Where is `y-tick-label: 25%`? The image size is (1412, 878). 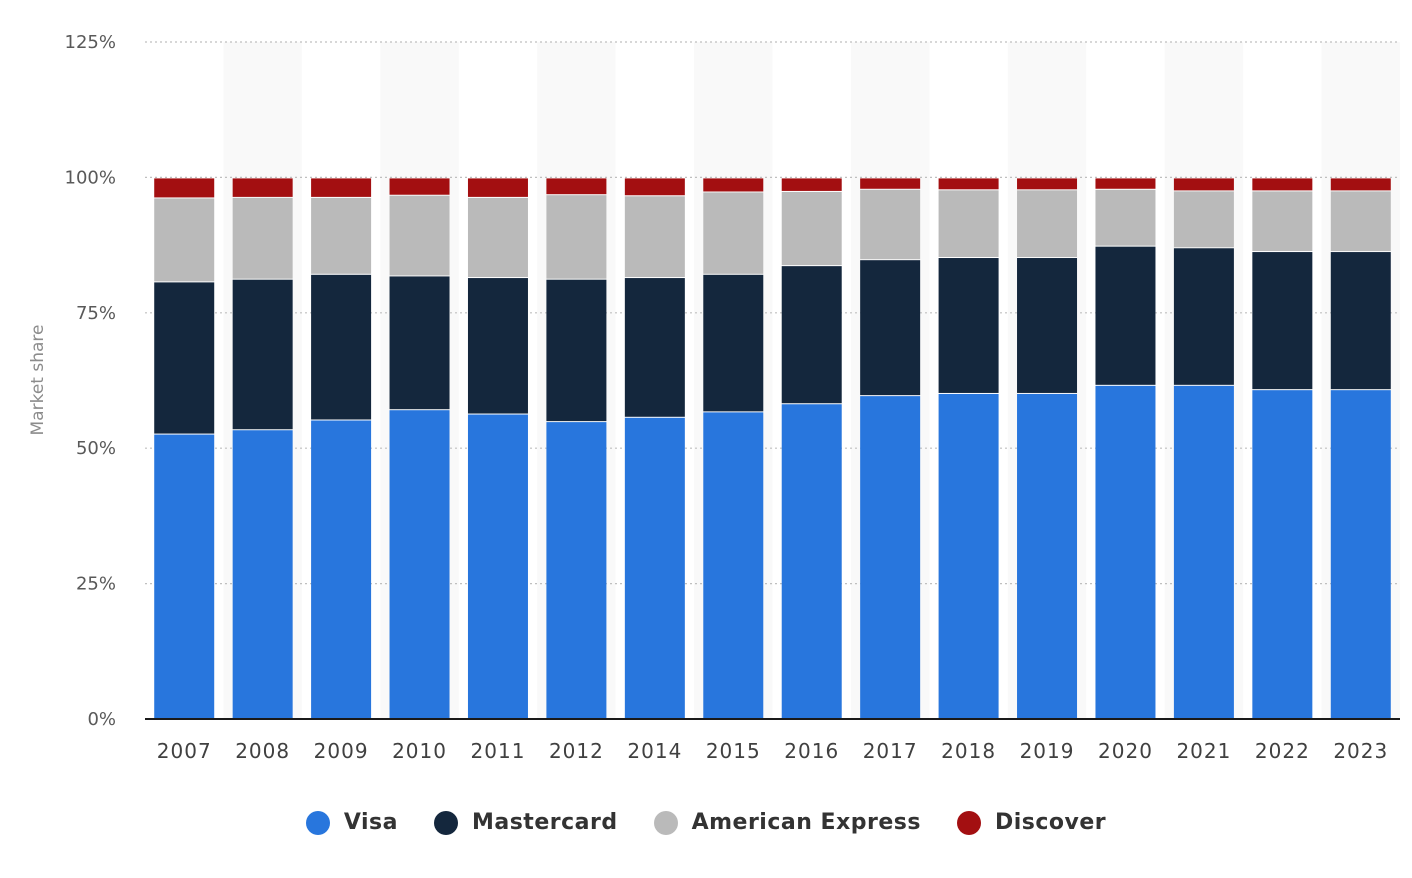 y-tick-label: 25% is located at coordinates (96, 584).